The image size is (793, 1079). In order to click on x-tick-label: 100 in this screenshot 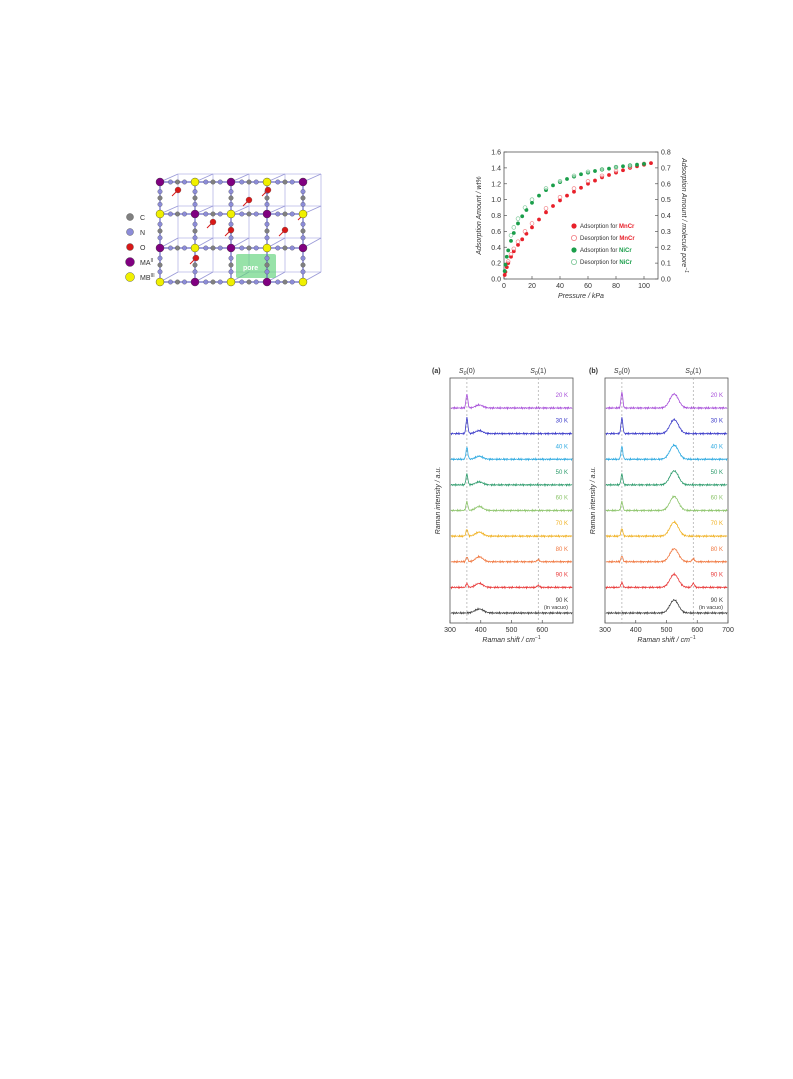, I will do `click(644, 286)`.